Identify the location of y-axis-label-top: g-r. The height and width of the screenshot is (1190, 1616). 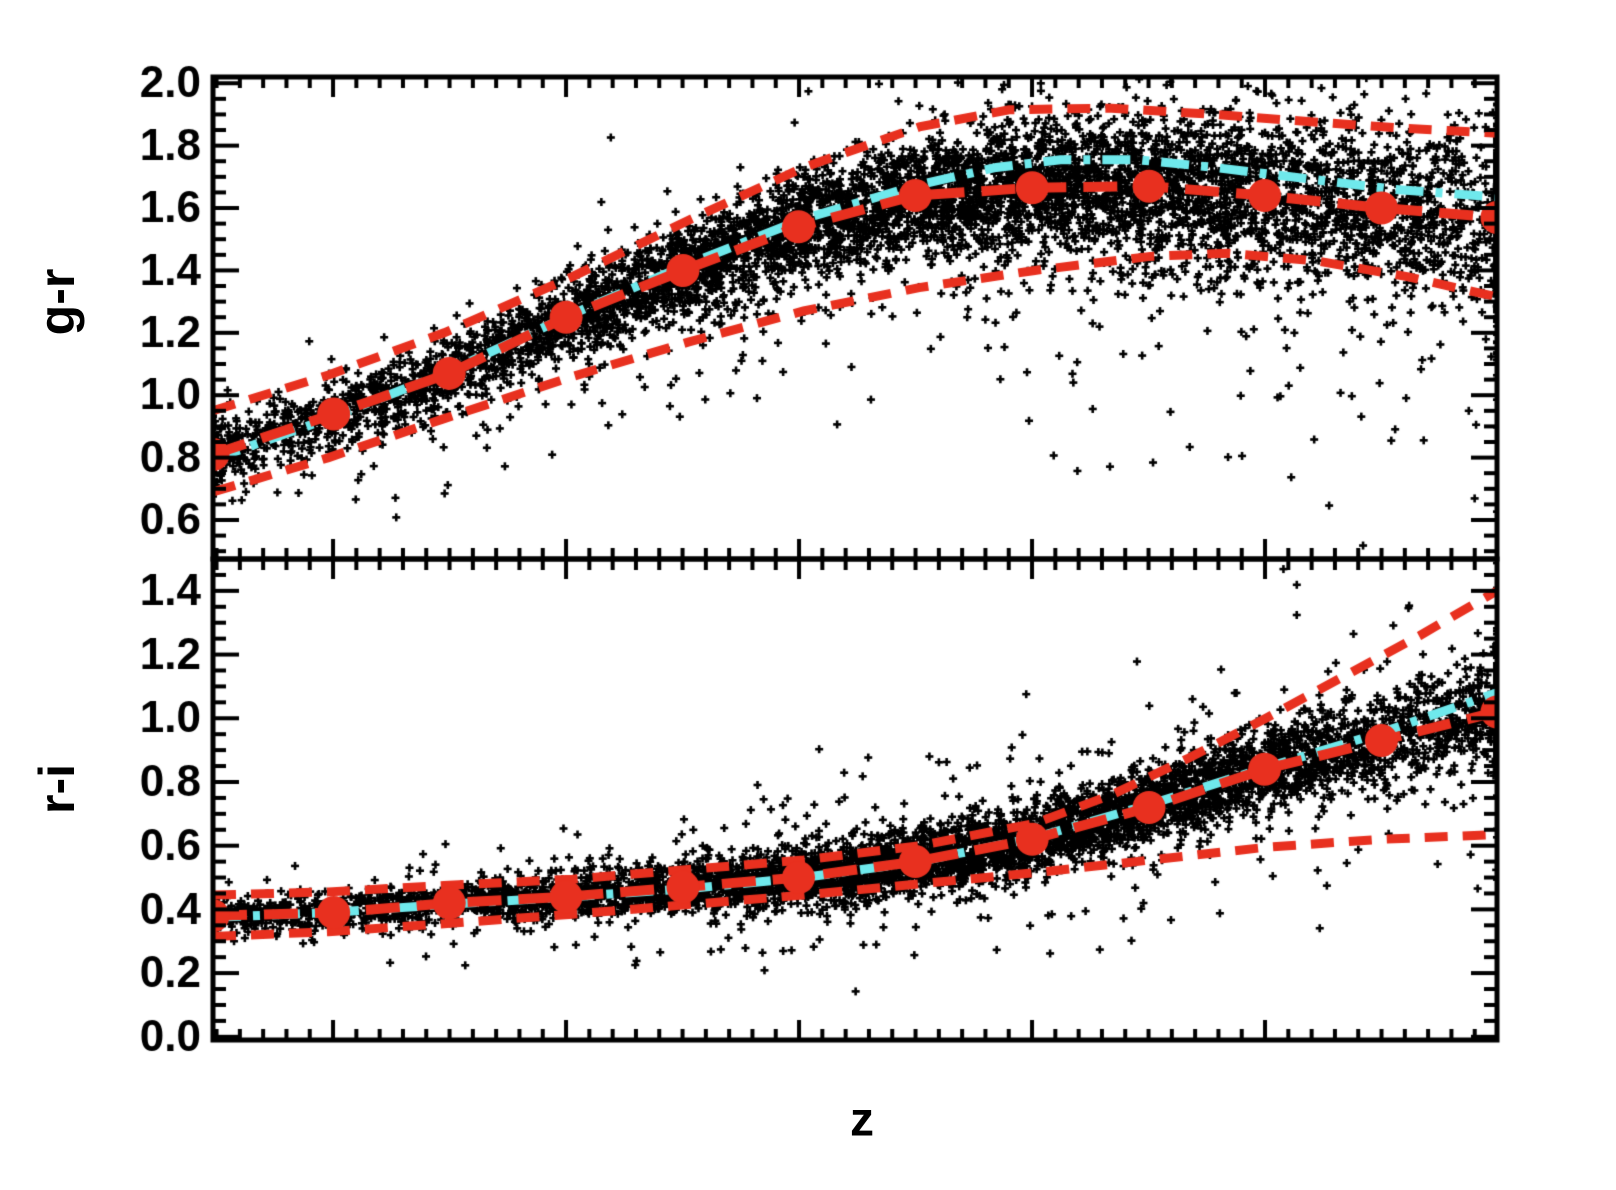
(57, 302).